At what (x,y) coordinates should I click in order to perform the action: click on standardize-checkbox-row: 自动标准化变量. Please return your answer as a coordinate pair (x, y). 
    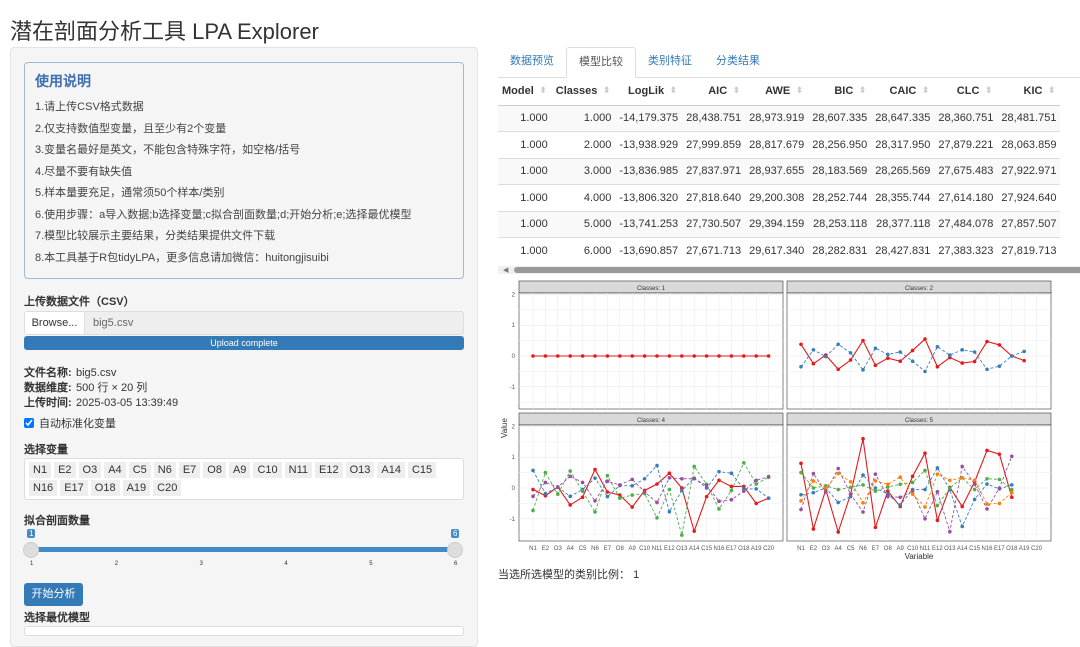
    Looking at the image, I should click on (70, 423).